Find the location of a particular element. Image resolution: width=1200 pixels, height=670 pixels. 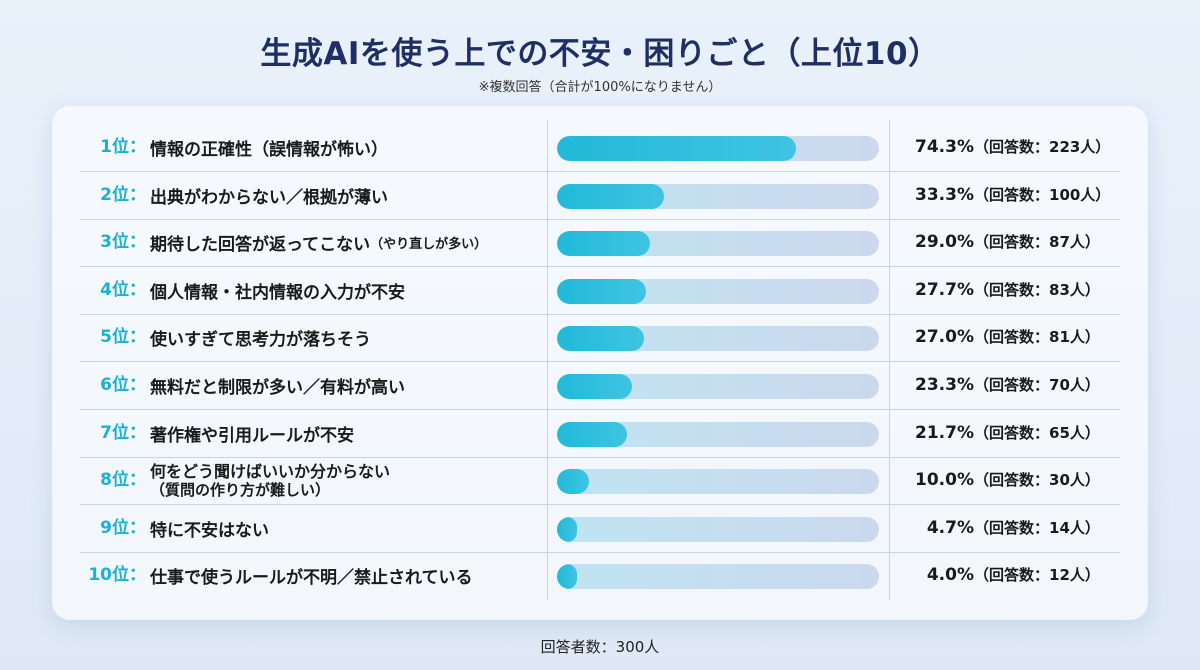

value-percent: 4.0% is located at coordinates (950, 575).